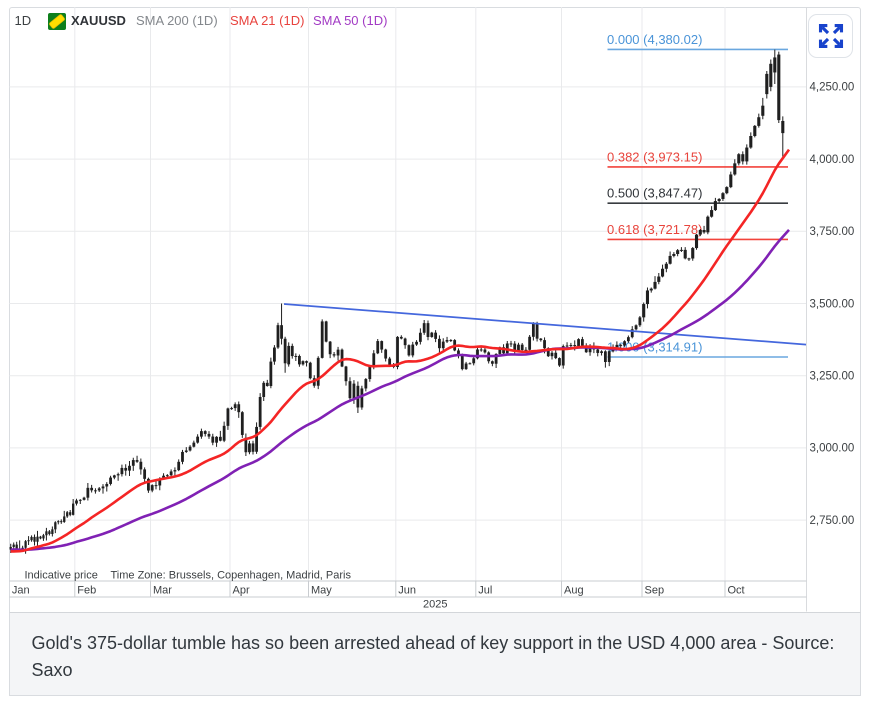 This screenshot has height=706, width=871. Describe the element at coordinates (61, 576) in the screenshot. I see `svg-text: Indicative price` at that location.